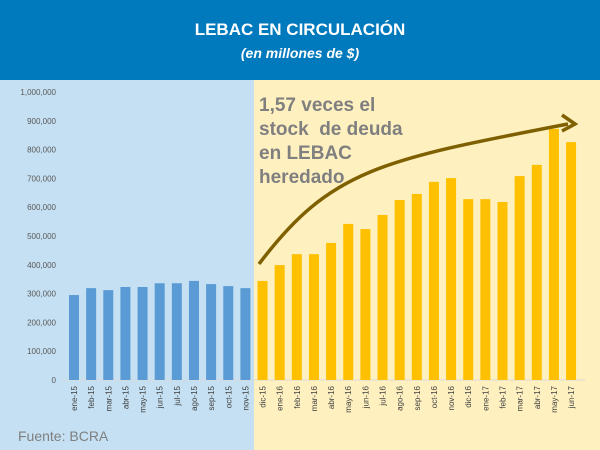  What do you see at coordinates (400, 397) in the screenshot?
I see `x-tick-label: ago-16` at bounding box center [400, 397].